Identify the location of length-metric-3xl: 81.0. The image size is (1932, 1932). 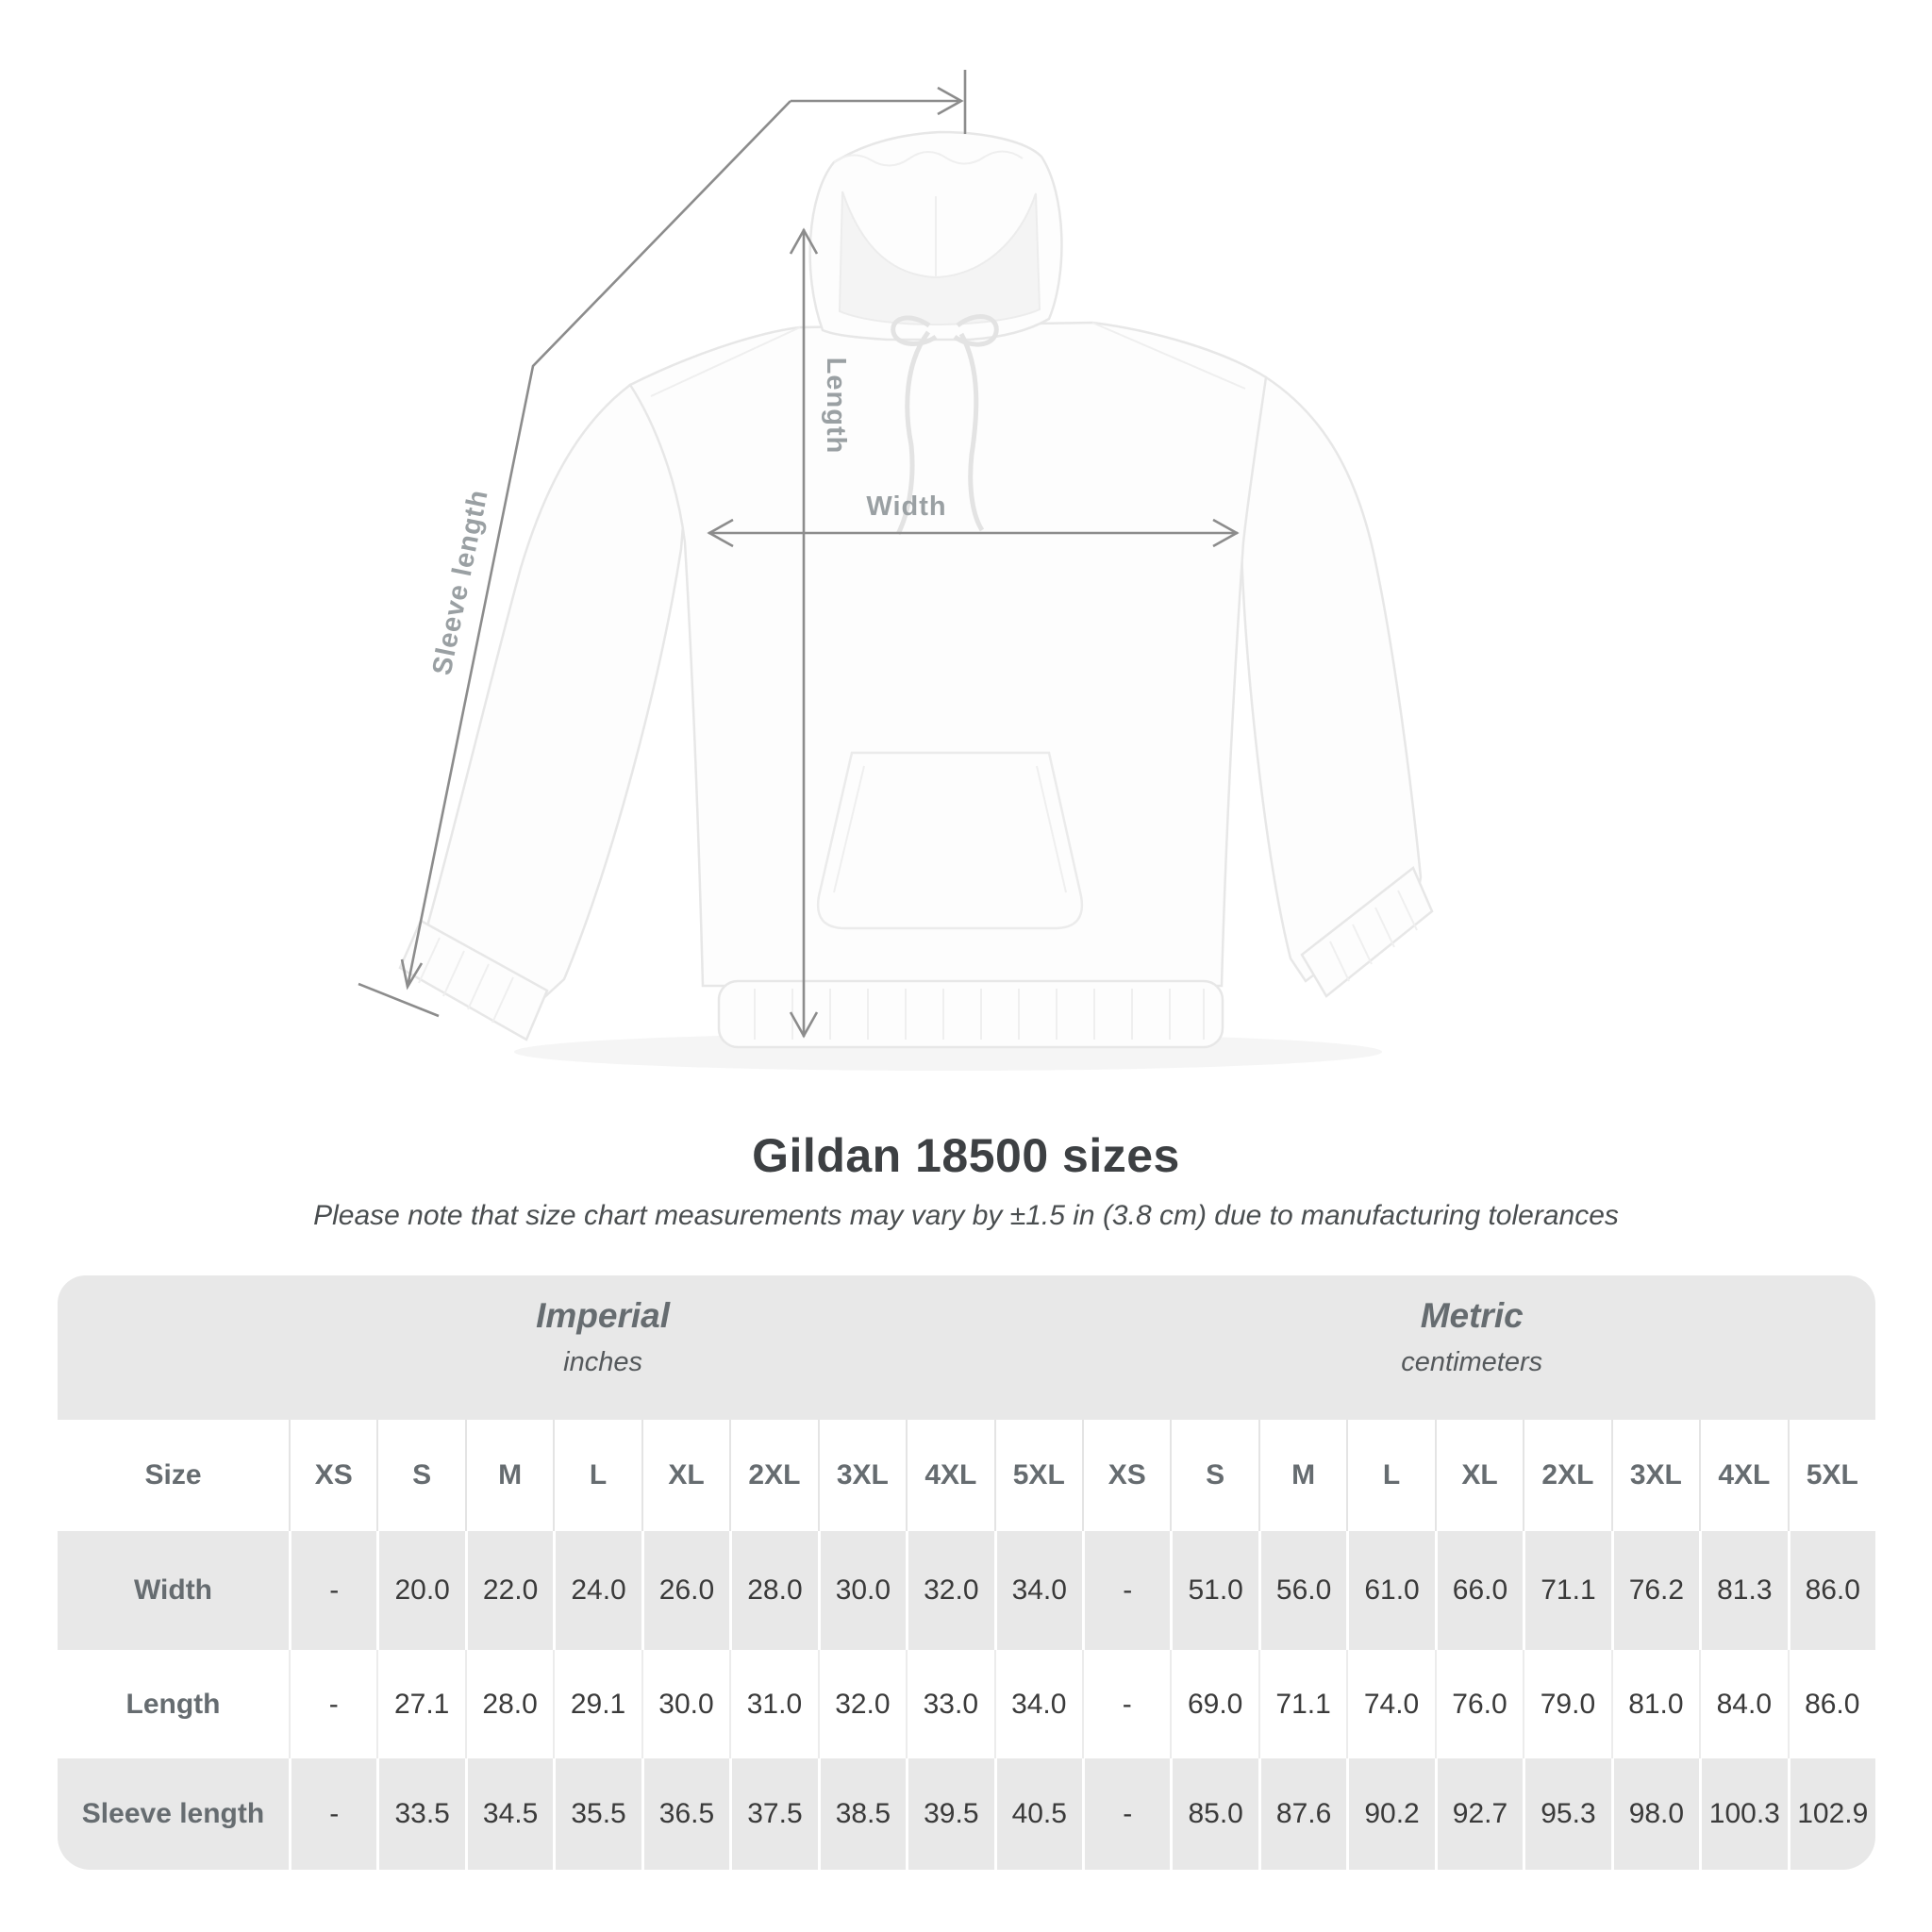
(1655, 1704).